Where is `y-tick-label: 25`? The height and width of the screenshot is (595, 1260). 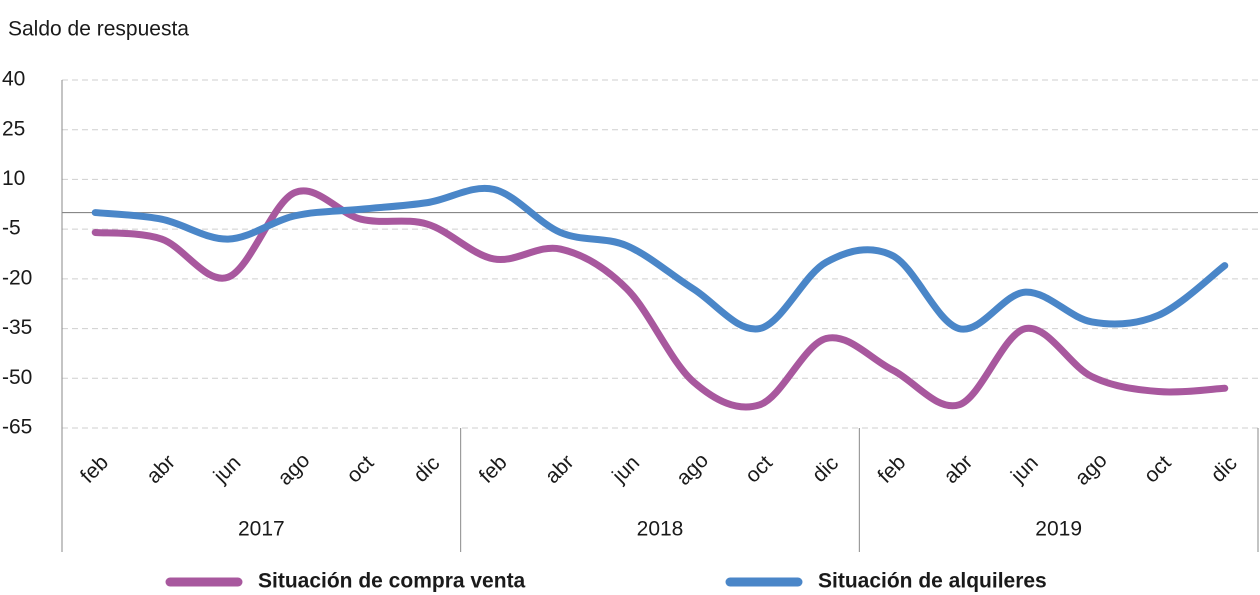
y-tick-label: 25 is located at coordinates (13, 128).